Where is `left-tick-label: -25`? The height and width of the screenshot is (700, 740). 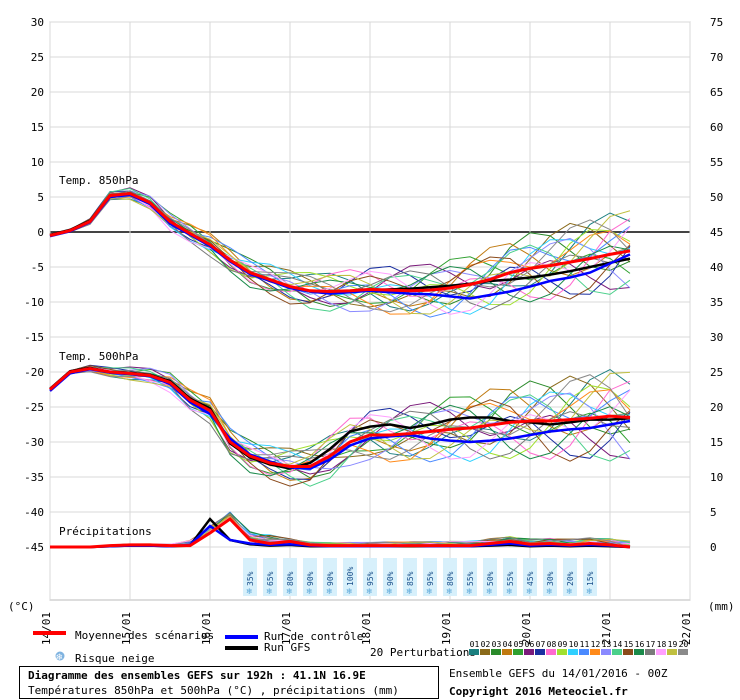 left-tick-label: -25 is located at coordinates (34, 407).